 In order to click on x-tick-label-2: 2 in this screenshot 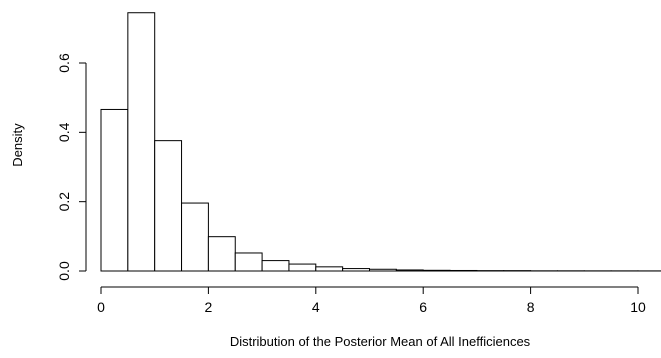, I will do `click(209, 307)`.